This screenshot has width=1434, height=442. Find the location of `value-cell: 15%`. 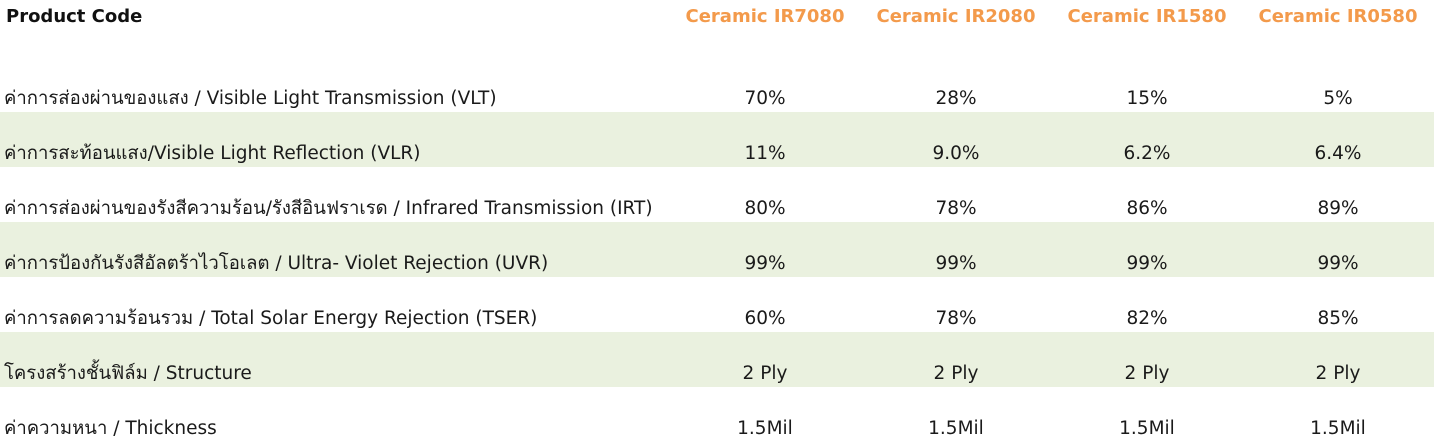

value-cell: 15% is located at coordinates (1147, 98).